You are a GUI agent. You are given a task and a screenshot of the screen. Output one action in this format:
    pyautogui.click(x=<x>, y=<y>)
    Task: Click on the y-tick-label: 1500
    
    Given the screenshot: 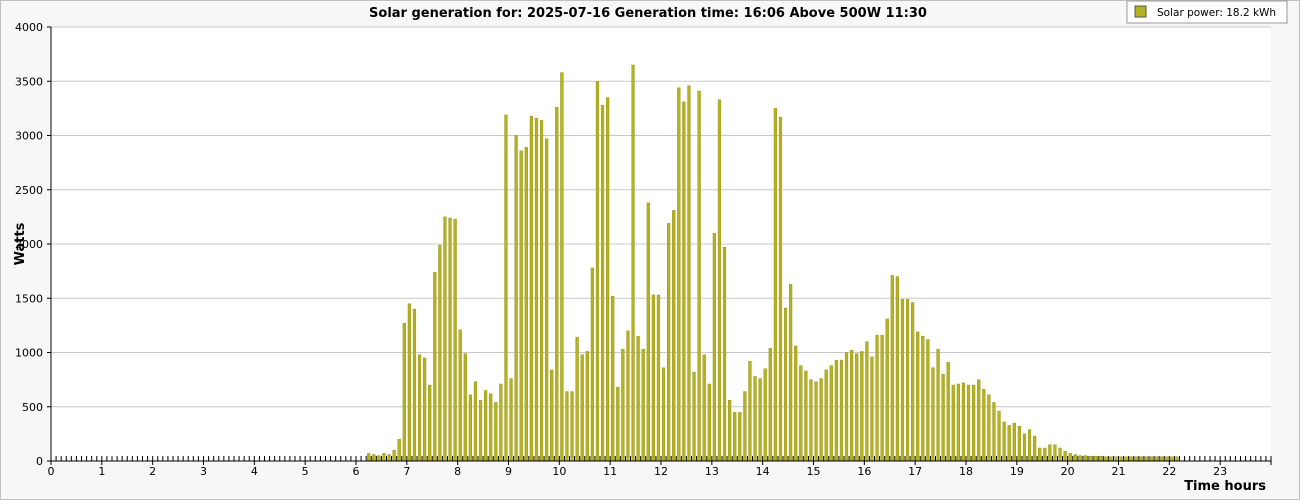 What is the action you would take?
    pyautogui.click(x=29, y=298)
    